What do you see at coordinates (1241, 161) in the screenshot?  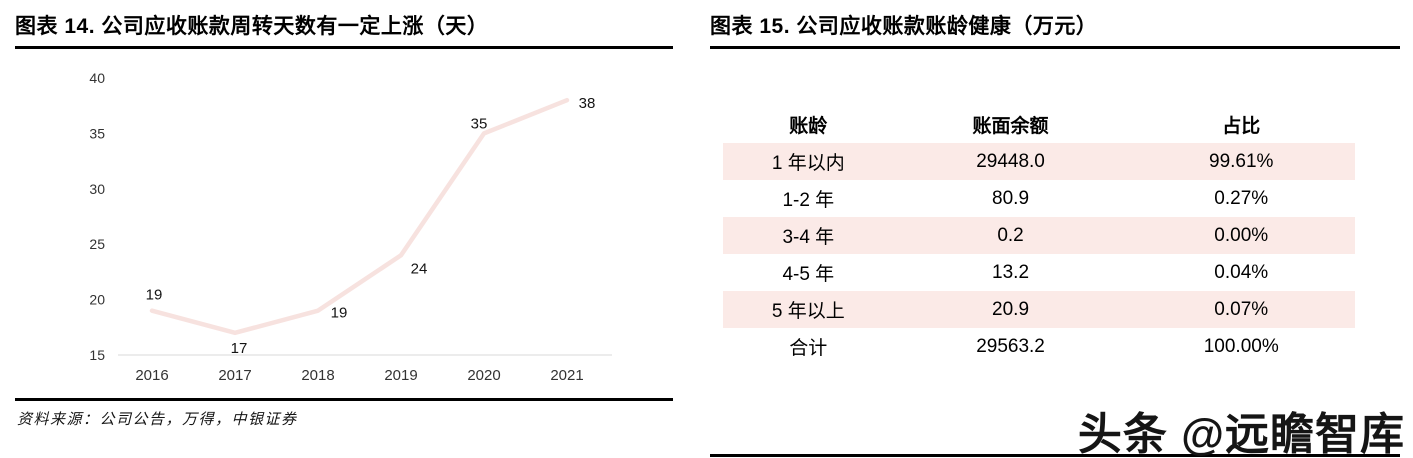 I see `aging-table-cell: 99.61%` at bounding box center [1241, 161].